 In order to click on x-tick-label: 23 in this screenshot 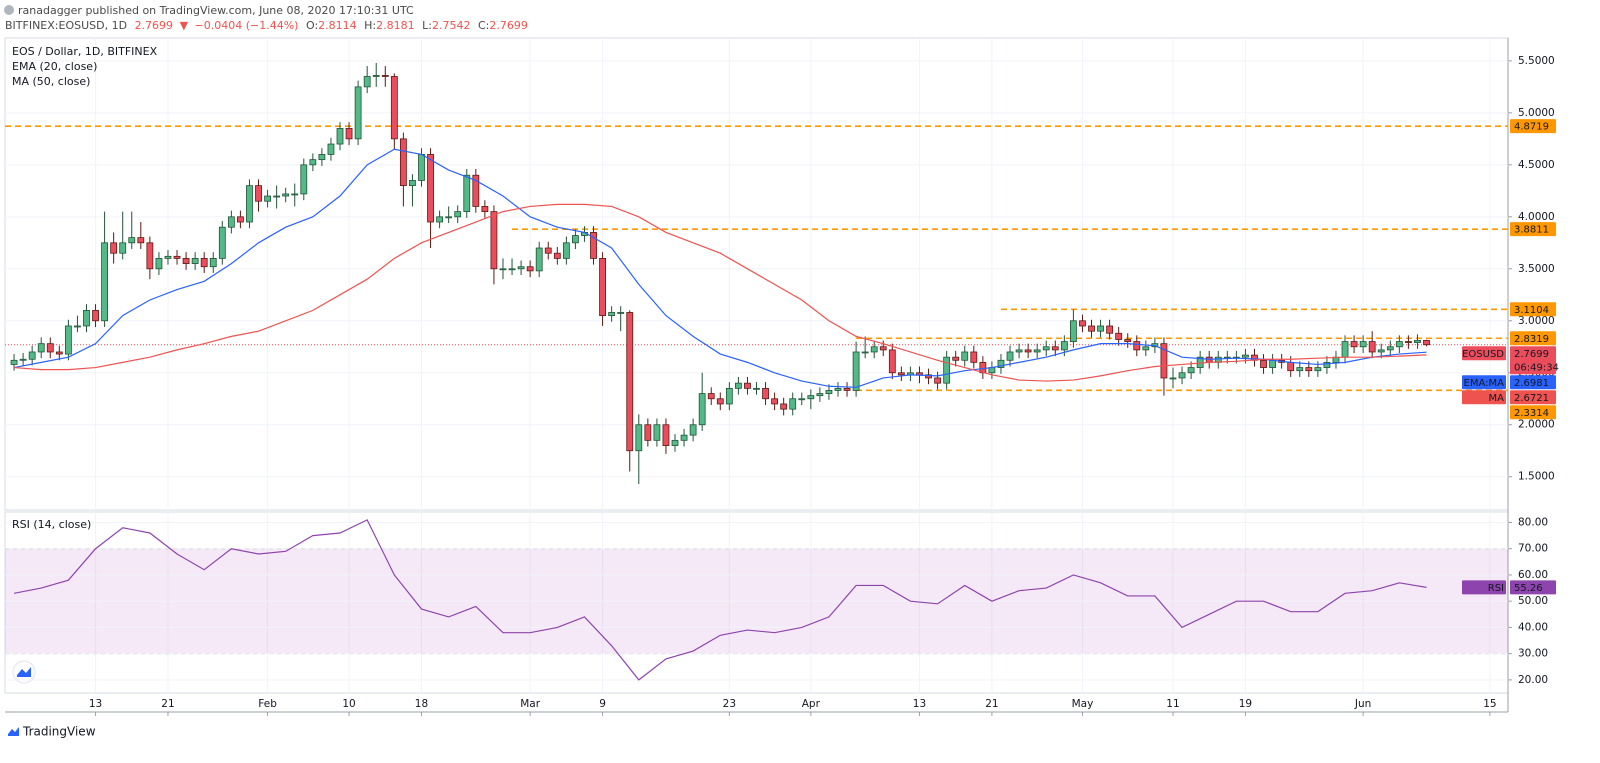, I will do `click(729, 704)`.